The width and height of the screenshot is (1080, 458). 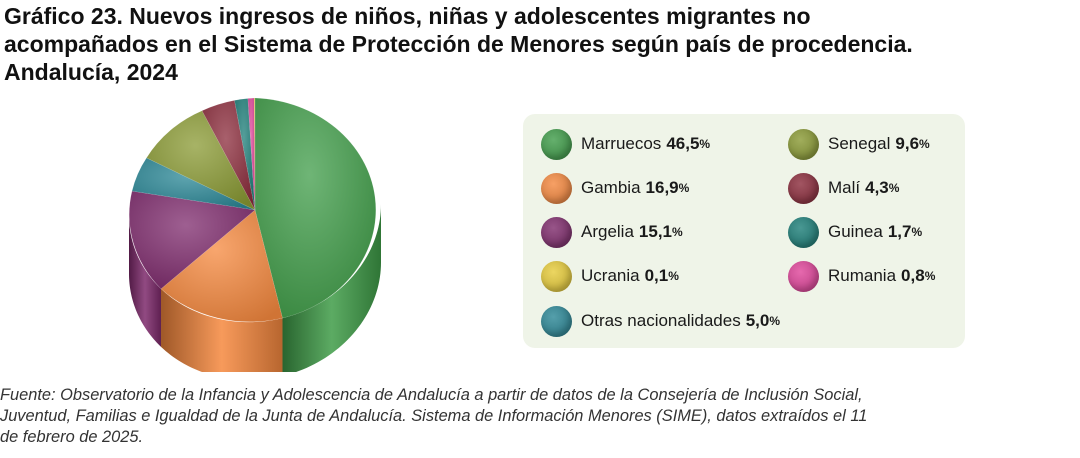 What do you see at coordinates (913, 275) in the screenshot?
I see `legend-value: 0,8` at bounding box center [913, 275].